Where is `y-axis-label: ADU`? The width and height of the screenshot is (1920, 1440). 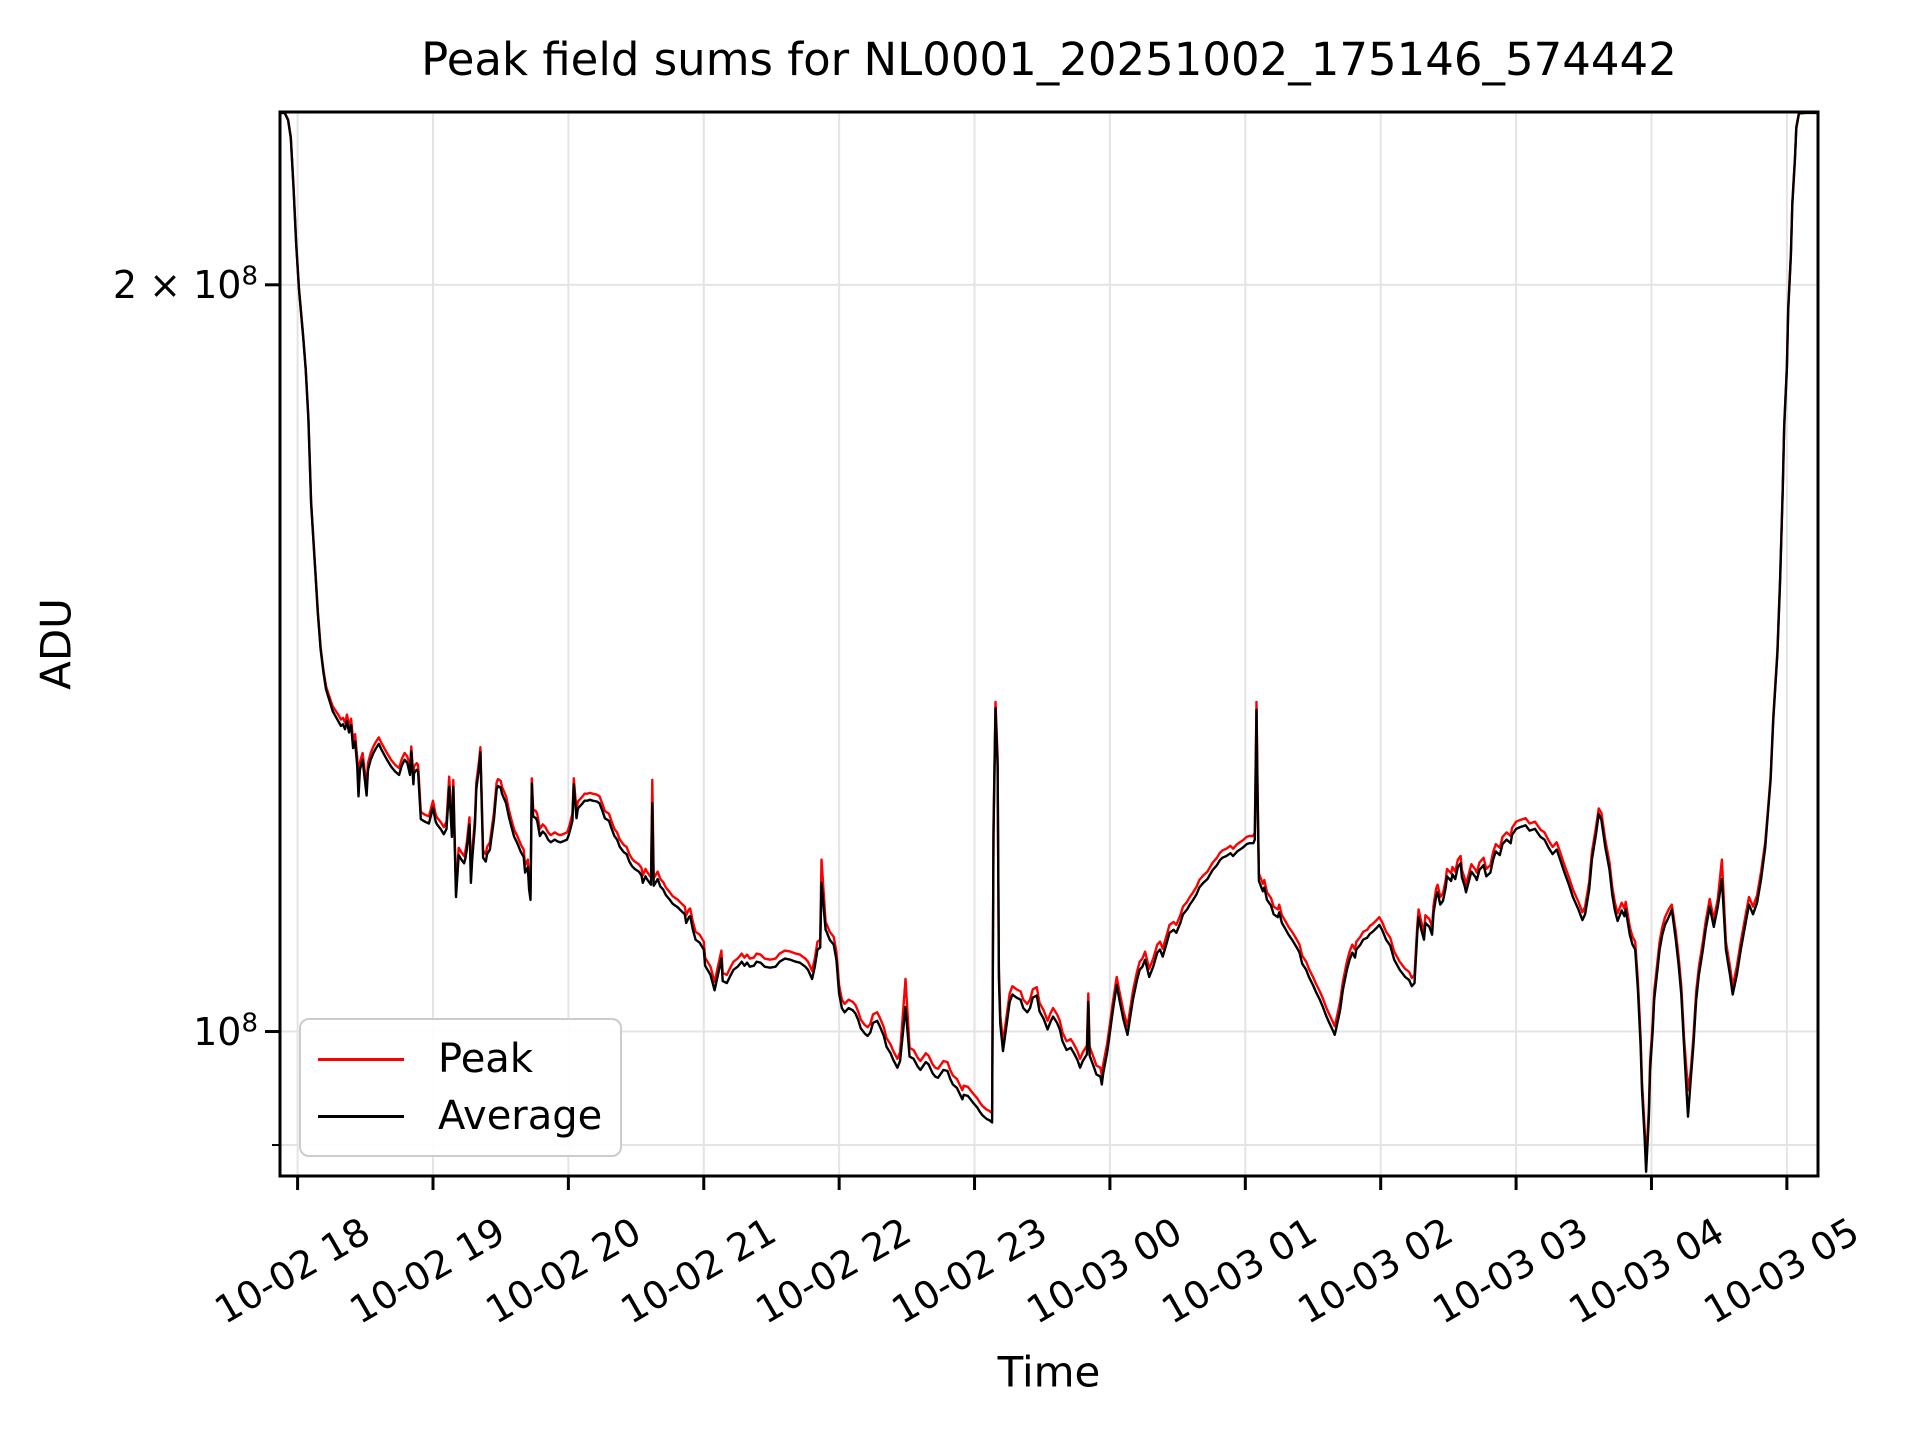
y-axis-label: ADU is located at coordinates (56, 644).